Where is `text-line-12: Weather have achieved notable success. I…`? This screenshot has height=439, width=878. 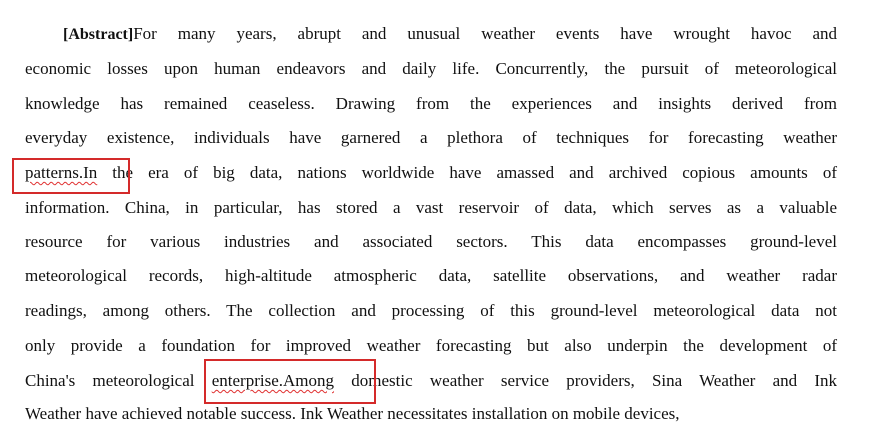
text-line-12: Weather have achieved notable success. I… is located at coordinates (352, 413).